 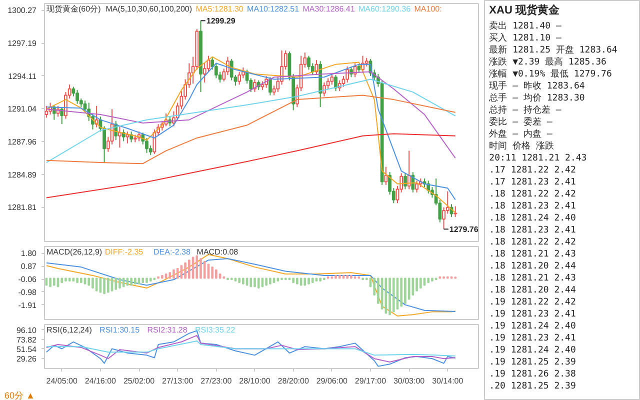 I want to click on y-tick-label: 51.54, so click(x=27, y=349).